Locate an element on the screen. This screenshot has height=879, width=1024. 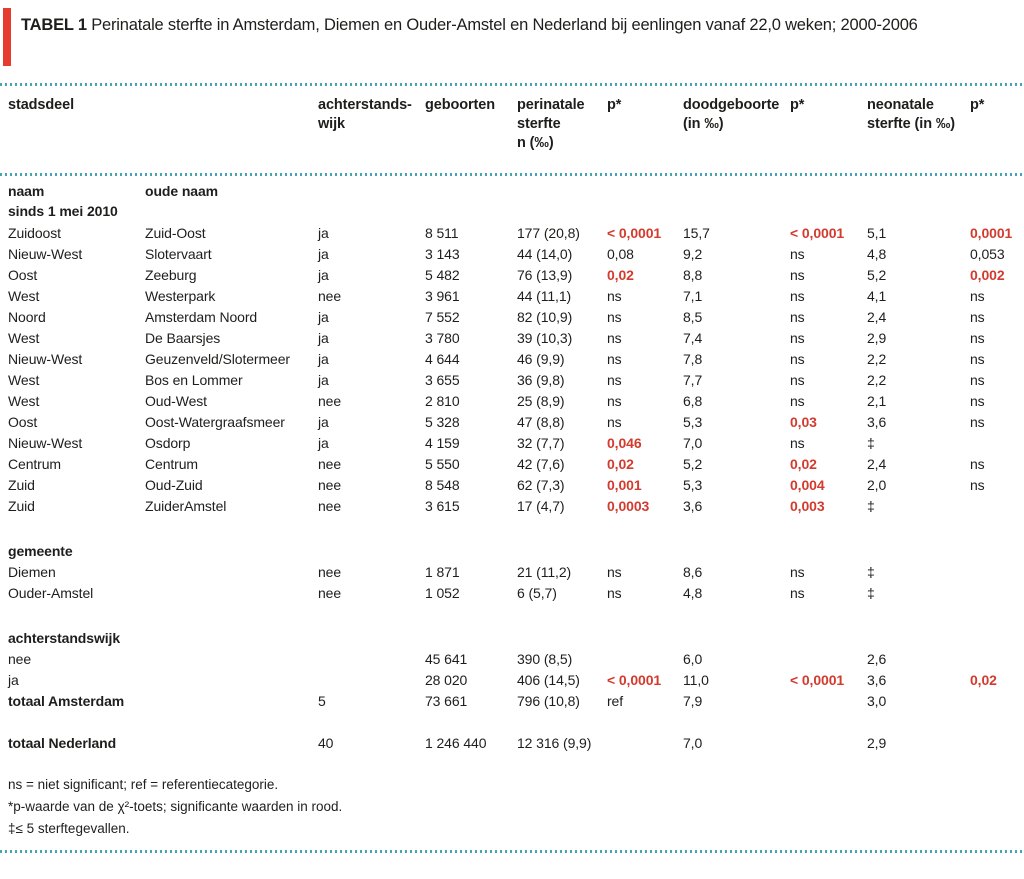
table-cell: West is located at coordinates (24, 401).